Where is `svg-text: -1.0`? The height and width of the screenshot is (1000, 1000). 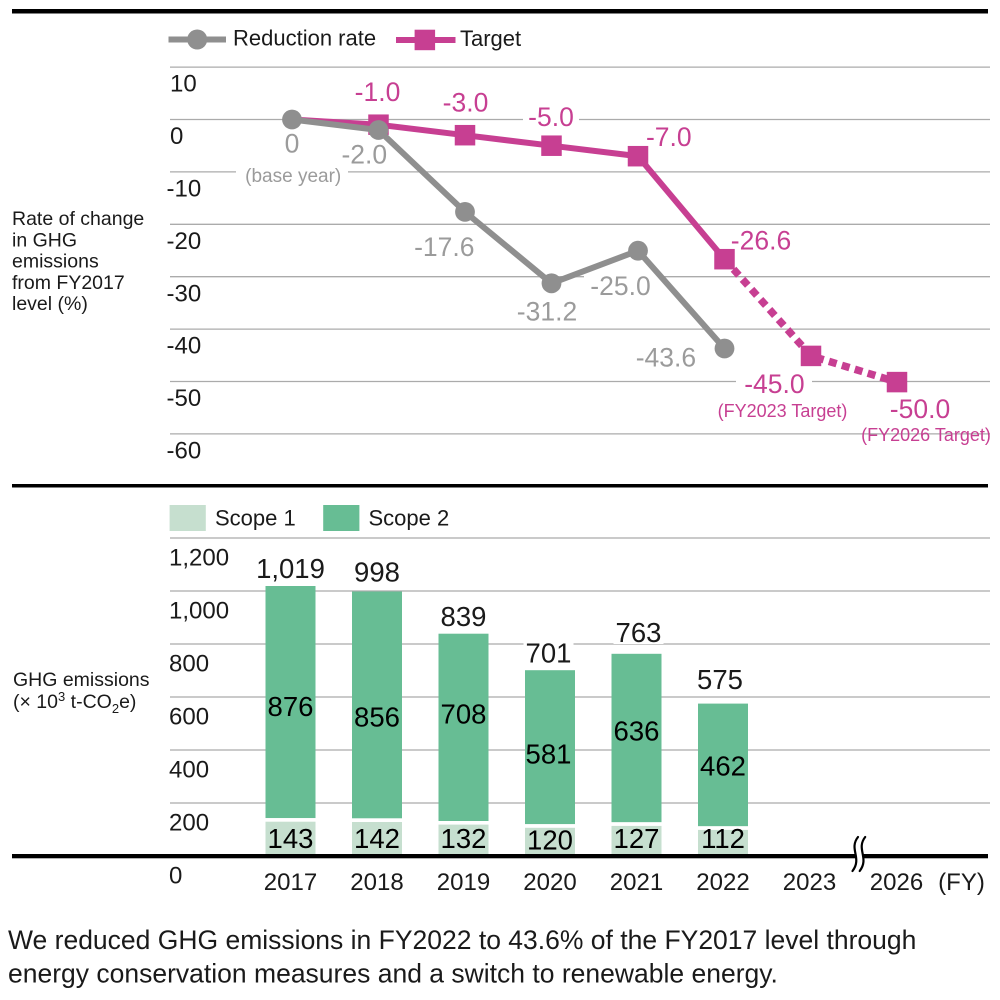 svg-text: -1.0 is located at coordinates (378, 92).